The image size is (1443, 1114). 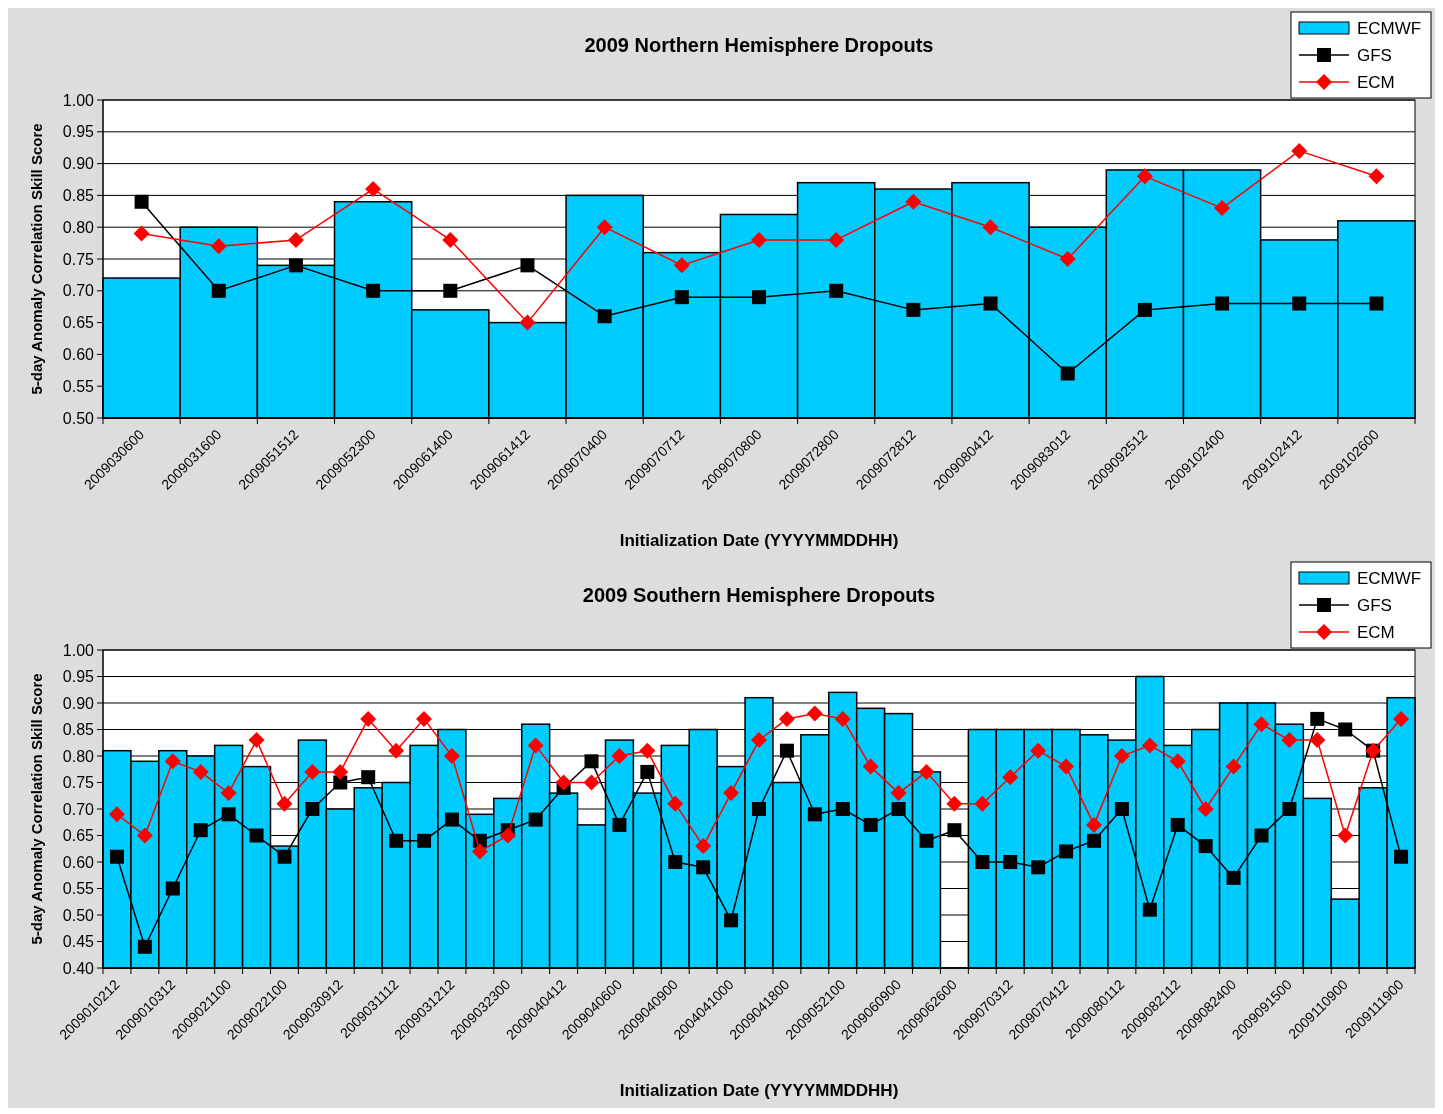 What do you see at coordinates (36, 809) in the screenshot?
I see `y-axis-title: 5-day Anomaly Correlation Skill Score` at bounding box center [36, 809].